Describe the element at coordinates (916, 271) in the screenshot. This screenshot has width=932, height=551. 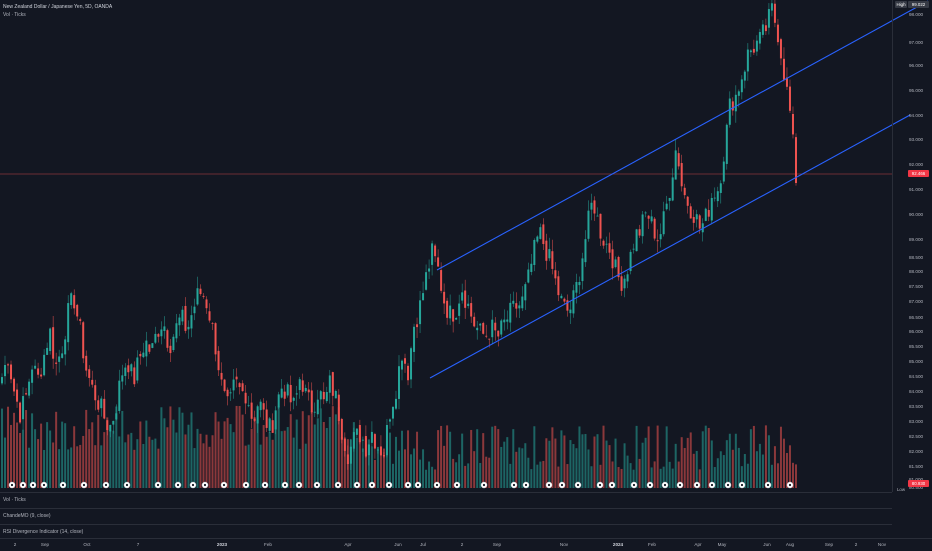
I see `price-scale-label: 88.000` at that location.